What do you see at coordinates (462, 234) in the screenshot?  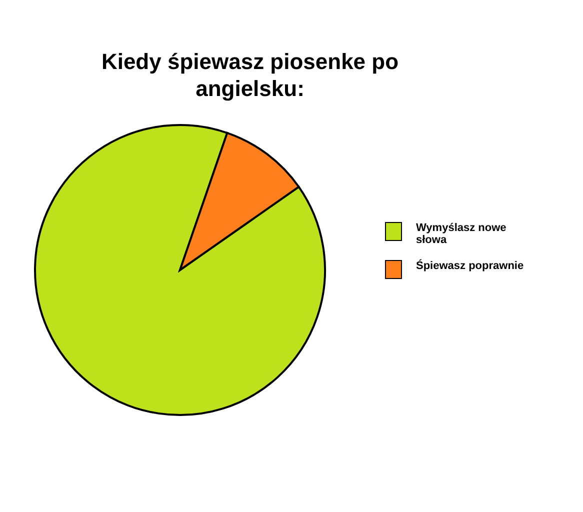 I see `legend-label: Wymyślasz nowe słowa` at bounding box center [462, 234].